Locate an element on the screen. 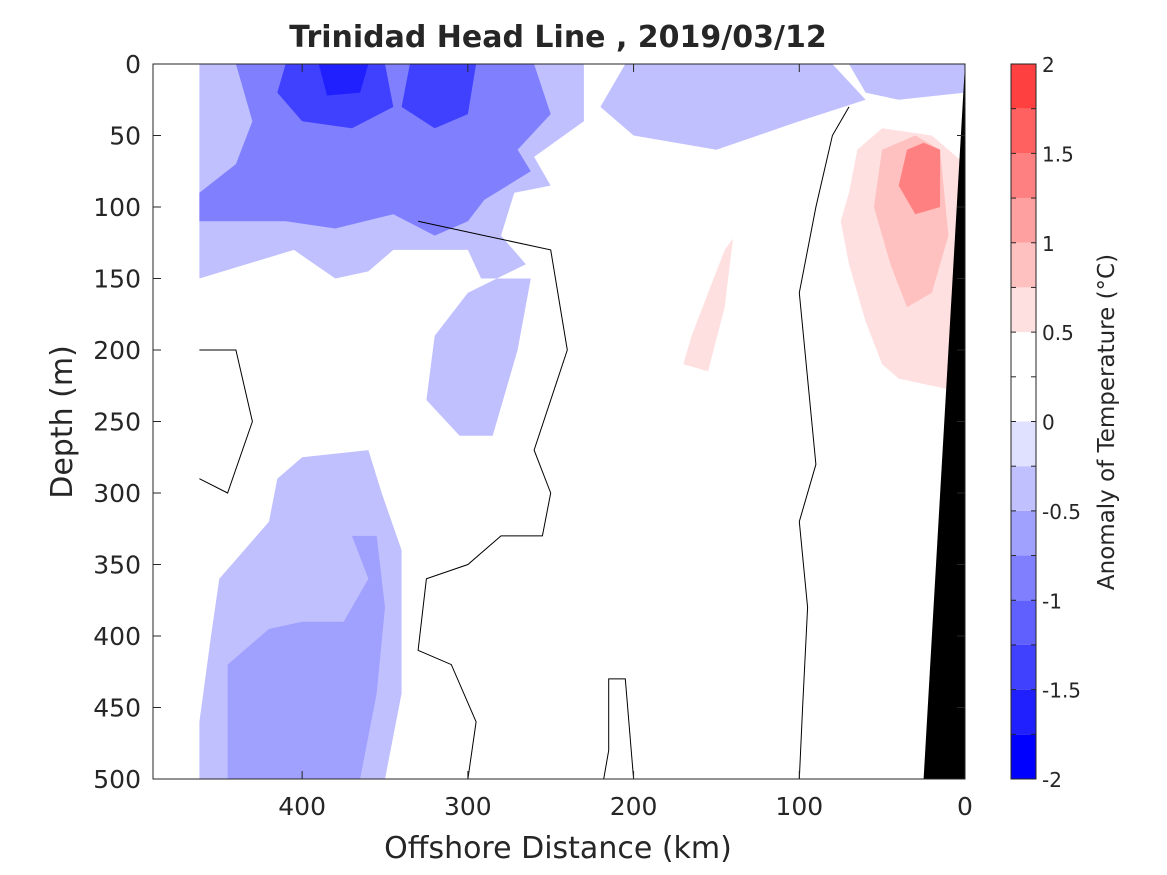 This screenshot has width=1167, height=875. y-axis-label: Depth (m) is located at coordinates (62, 422).